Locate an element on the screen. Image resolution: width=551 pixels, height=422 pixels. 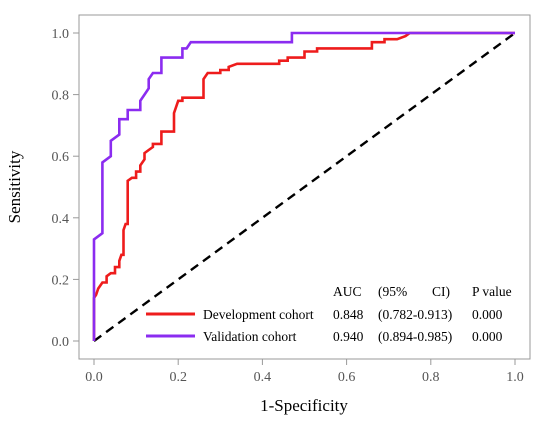
y-tick-label: 0.6 is located at coordinates (61, 157).